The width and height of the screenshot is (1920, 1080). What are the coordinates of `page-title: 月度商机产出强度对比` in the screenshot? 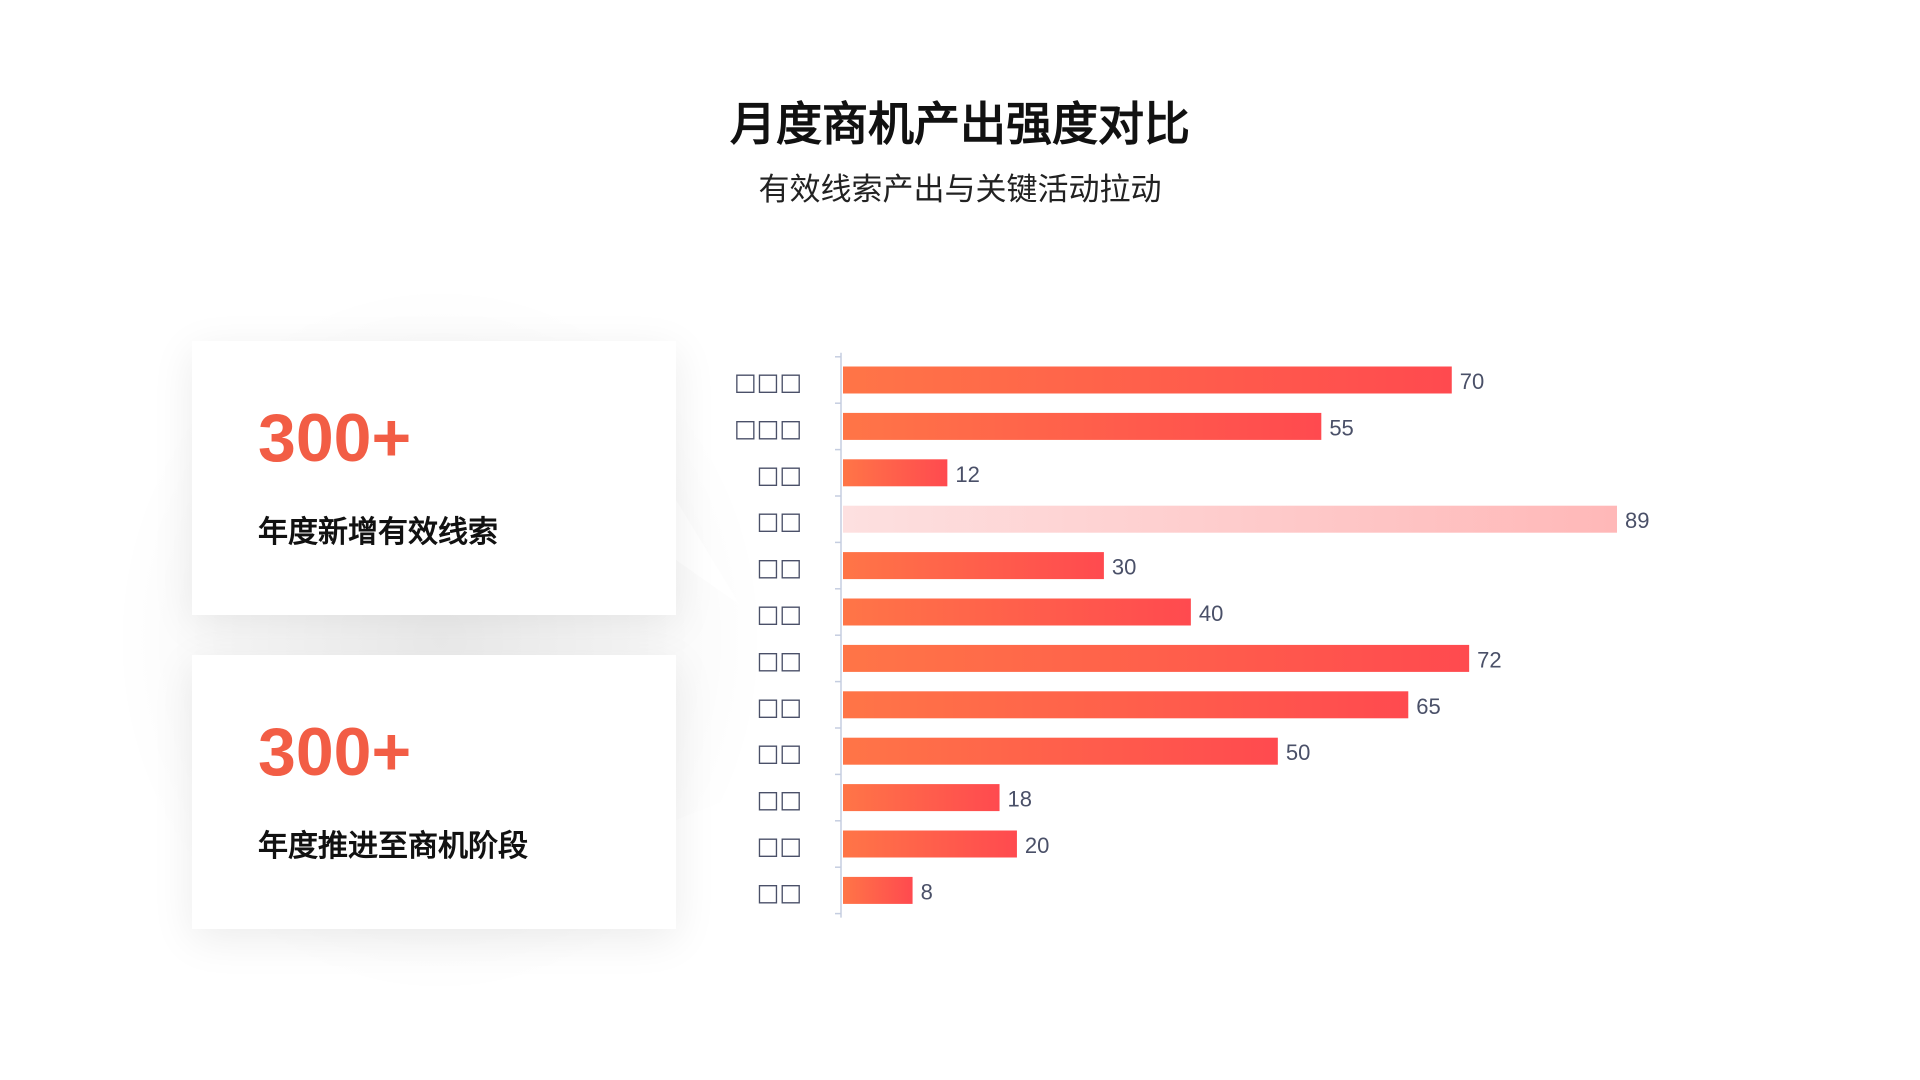 It's located at (960, 124).